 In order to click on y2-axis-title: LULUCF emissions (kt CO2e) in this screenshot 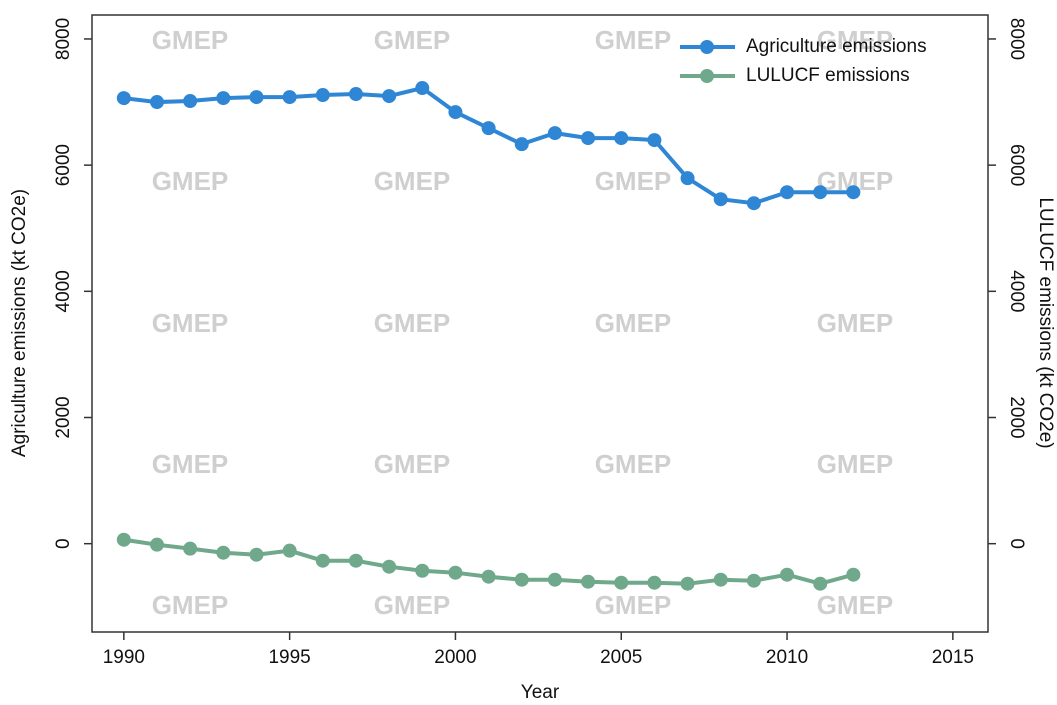, I will do `click(1045, 322)`.